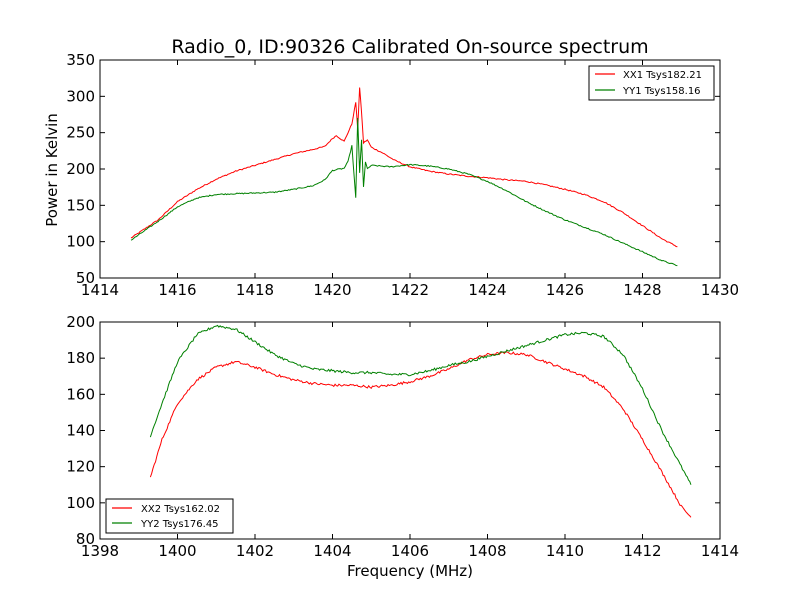  What do you see at coordinates (80, 467) in the screenshot?
I see `y-tick-label: 120` at bounding box center [80, 467].